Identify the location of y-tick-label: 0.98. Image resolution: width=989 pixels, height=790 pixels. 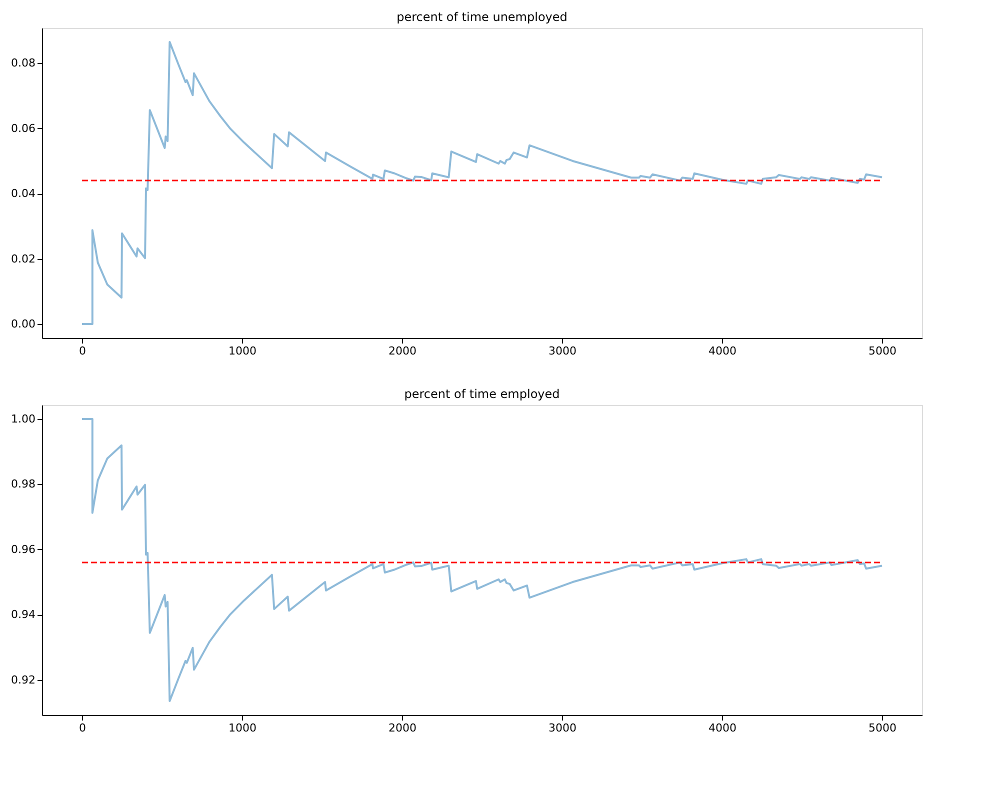
(23, 484).